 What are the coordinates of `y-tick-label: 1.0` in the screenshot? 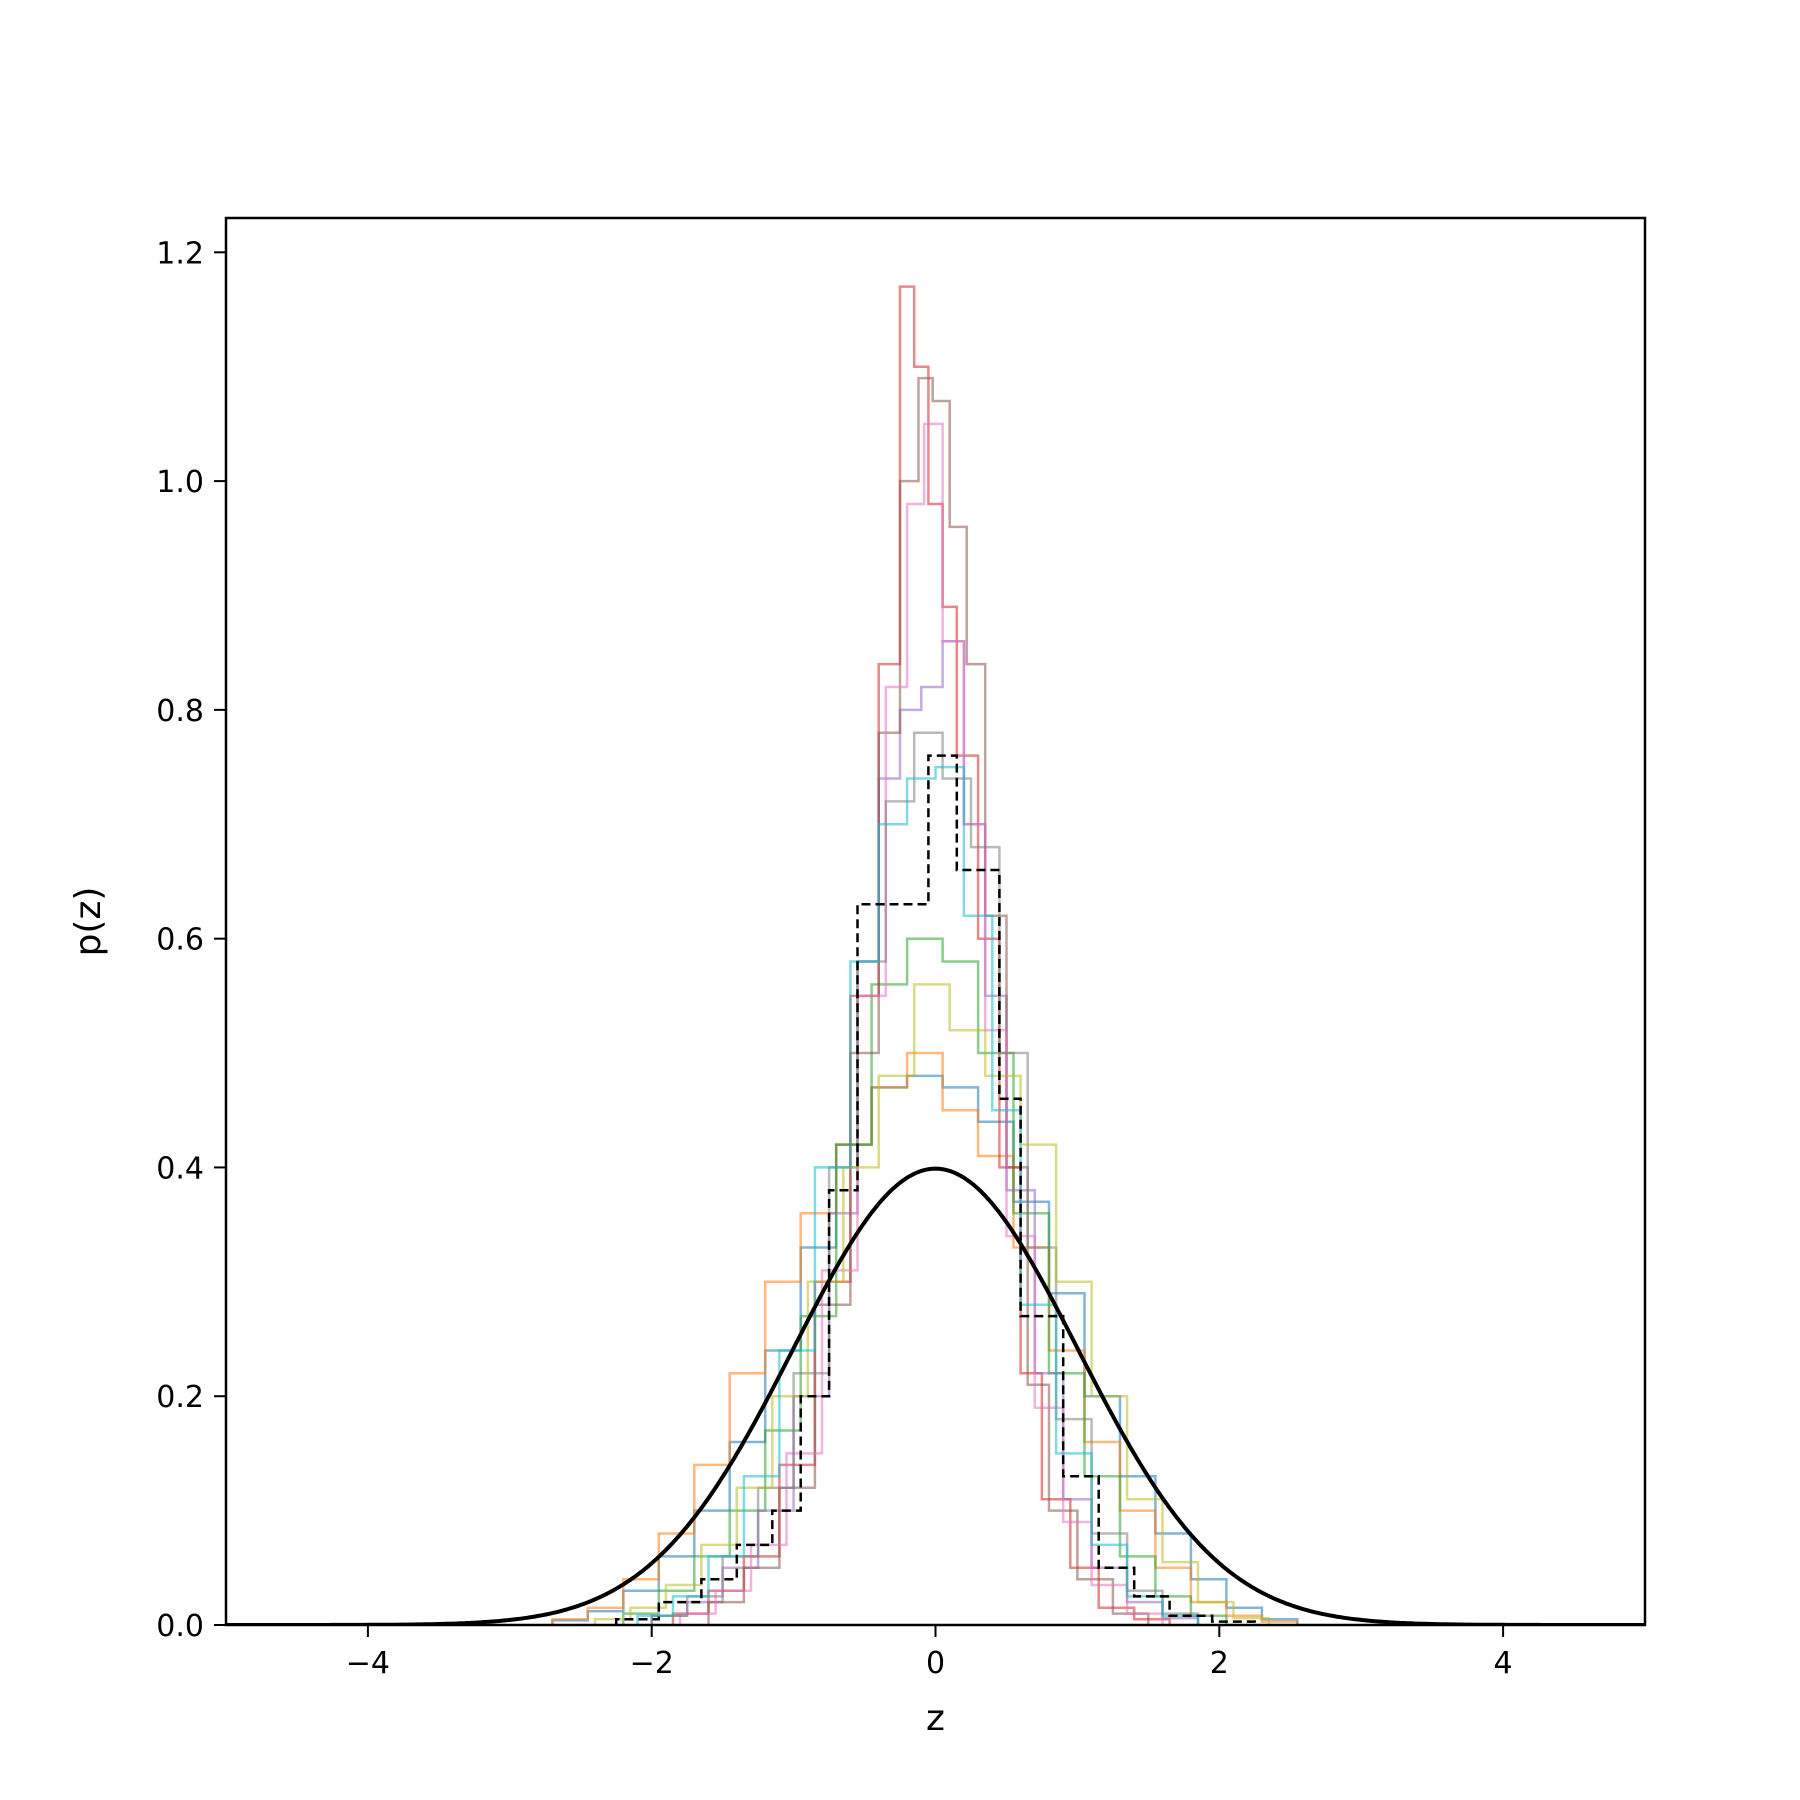 It's located at (180, 482).